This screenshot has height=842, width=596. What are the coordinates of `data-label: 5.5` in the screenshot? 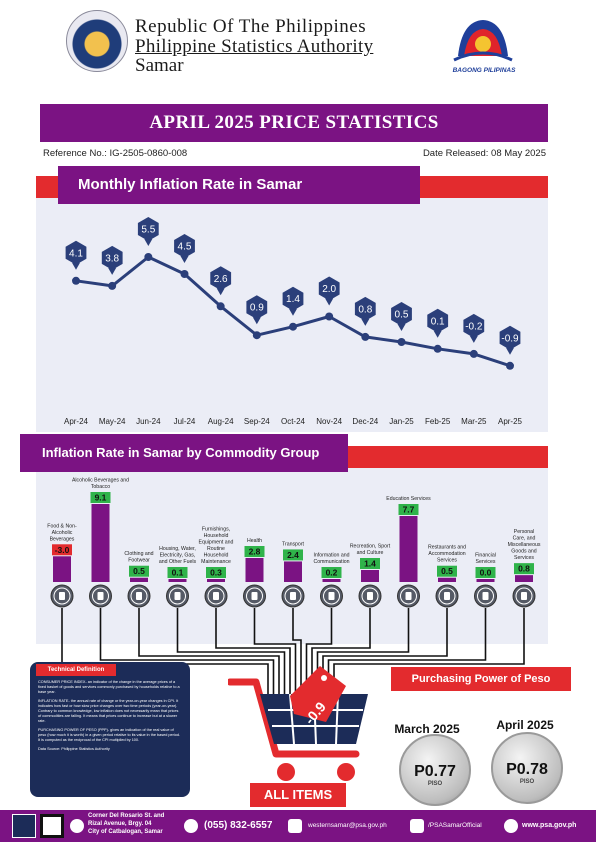 It's located at (148, 230).